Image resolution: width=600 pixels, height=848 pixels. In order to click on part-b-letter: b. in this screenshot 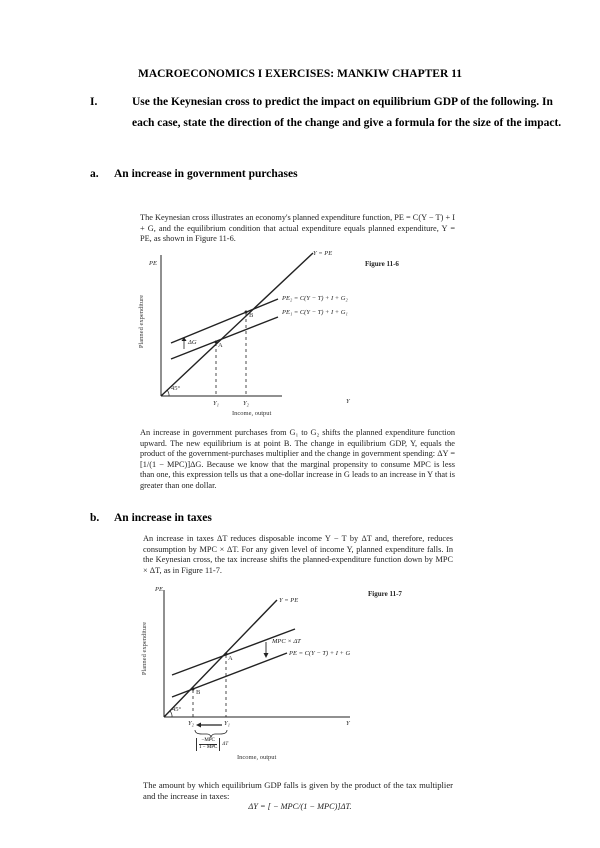, I will do `click(95, 518)`.